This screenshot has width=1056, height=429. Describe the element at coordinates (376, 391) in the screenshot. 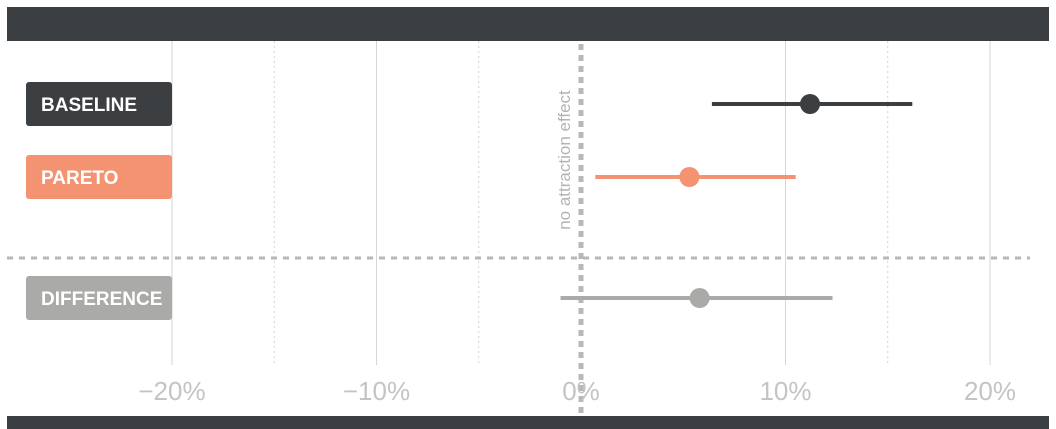

I see `x-tick-label: −10%` at that location.